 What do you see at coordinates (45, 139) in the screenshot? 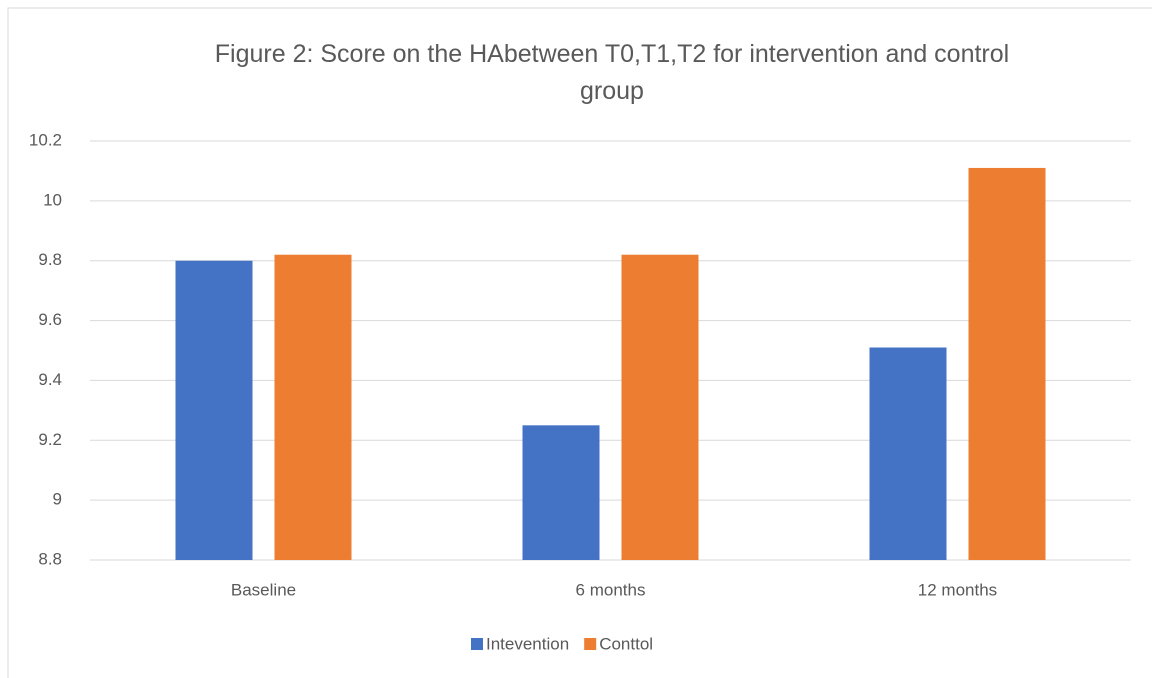
I see `y-tick-label: 10.2` at bounding box center [45, 139].